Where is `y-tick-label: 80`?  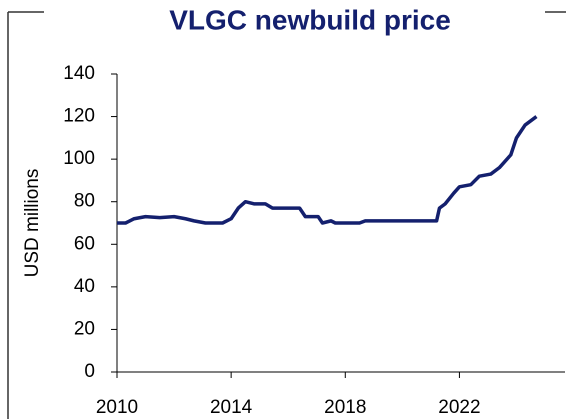
y-tick-label: 80 is located at coordinates (84, 201).